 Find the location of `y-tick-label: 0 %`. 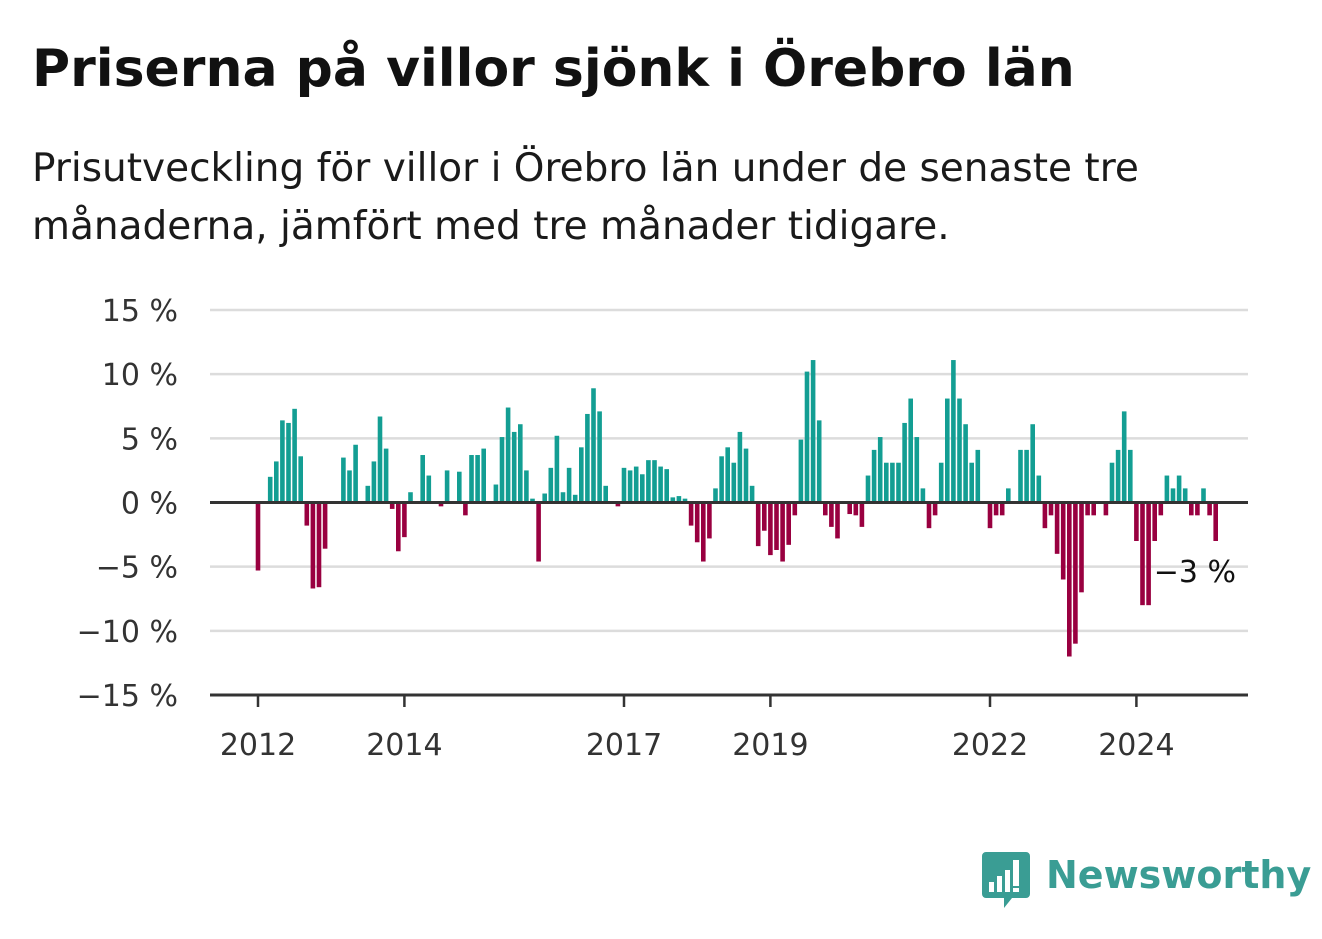

y-tick-label: 0 % is located at coordinates (149, 504).